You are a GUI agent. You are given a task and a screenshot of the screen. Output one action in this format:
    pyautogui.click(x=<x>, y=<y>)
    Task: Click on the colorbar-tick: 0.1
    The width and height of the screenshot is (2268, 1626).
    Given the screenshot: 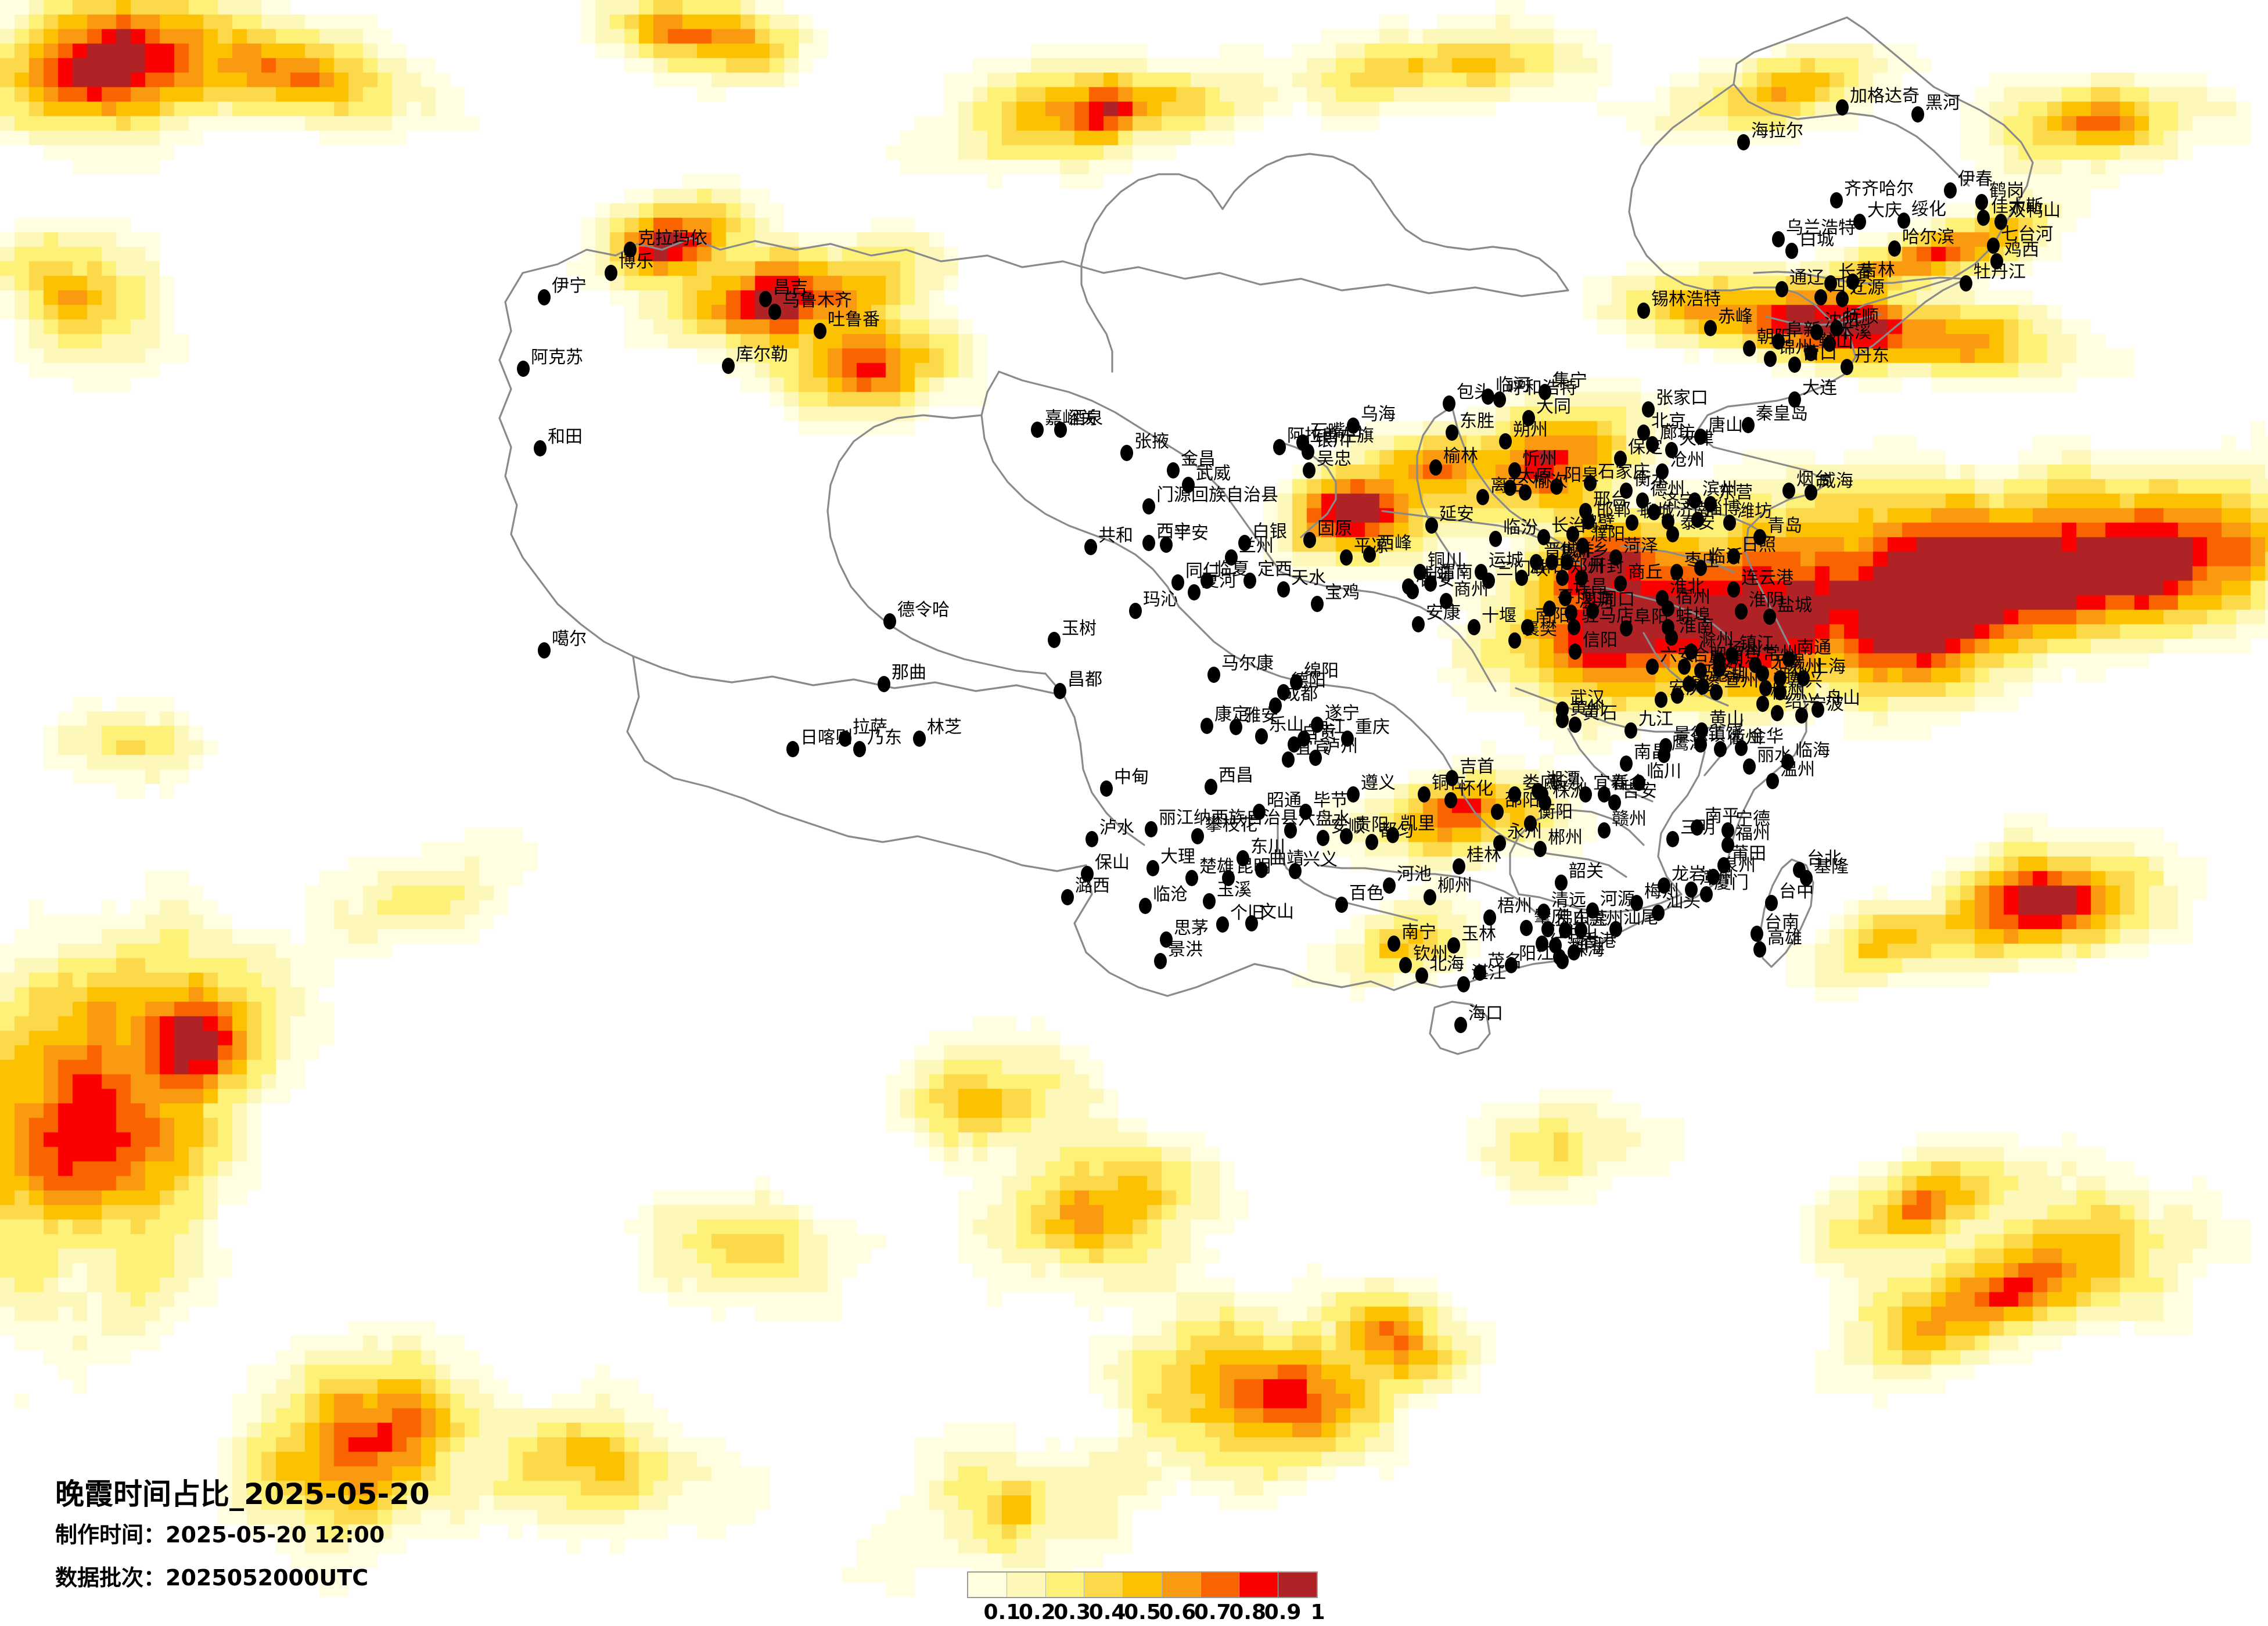 What is the action you would take?
    pyautogui.click(x=1002, y=1612)
    